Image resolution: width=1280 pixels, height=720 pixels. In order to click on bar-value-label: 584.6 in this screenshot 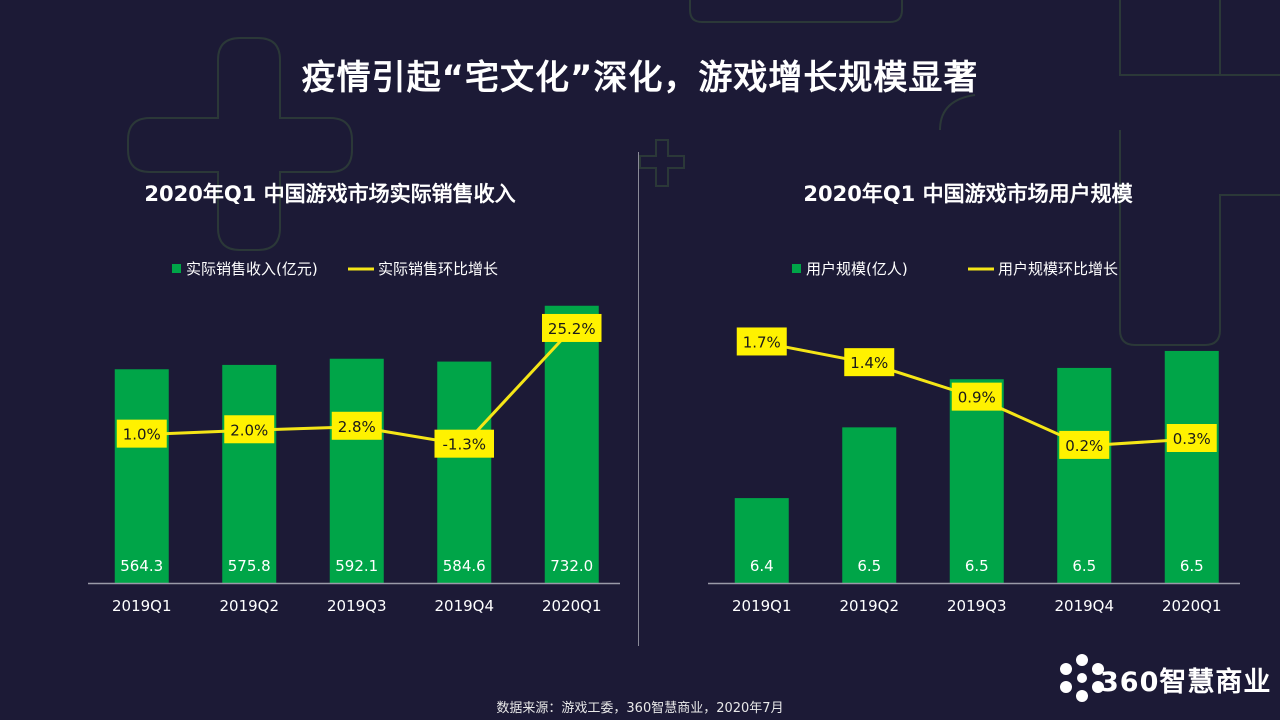, I will do `click(464, 566)`.